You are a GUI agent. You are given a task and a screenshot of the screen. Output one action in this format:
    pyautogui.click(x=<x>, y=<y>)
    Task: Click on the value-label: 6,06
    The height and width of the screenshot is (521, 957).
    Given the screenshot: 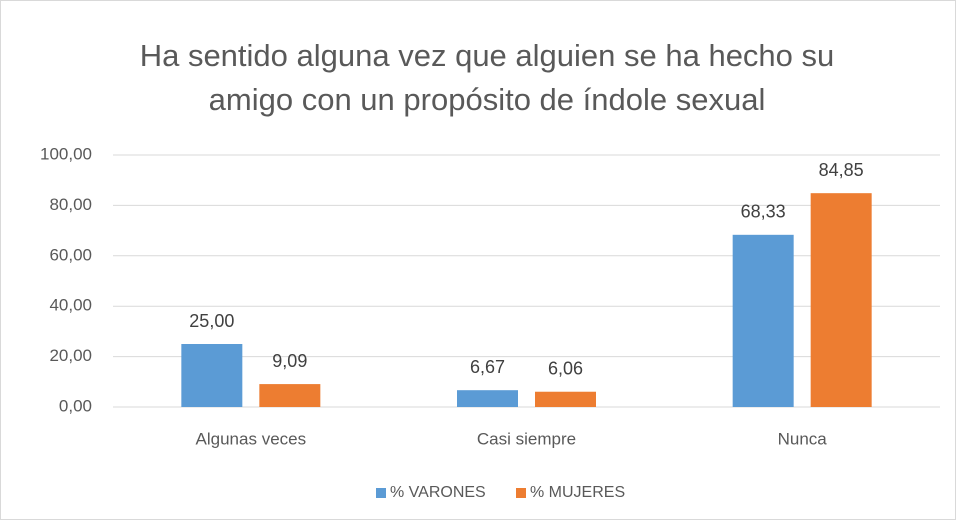 What is the action you would take?
    pyautogui.click(x=565, y=368)
    